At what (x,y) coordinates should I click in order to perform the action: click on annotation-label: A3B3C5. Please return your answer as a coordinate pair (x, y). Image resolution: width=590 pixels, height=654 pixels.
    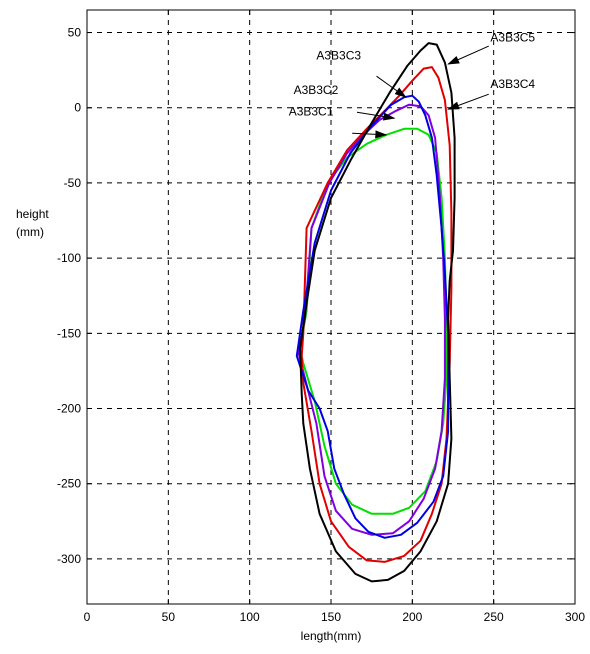
    Looking at the image, I should click on (512, 38).